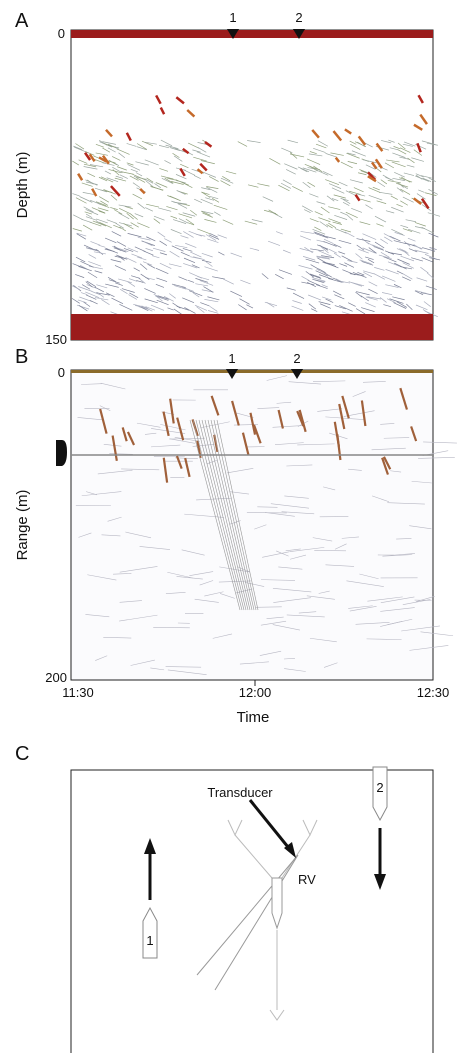 This screenshot has width=461, height=1053. What do you see at coordinates (252, 371) in the screenshot?
I see `surface-band` at bounding box center [252, 371].